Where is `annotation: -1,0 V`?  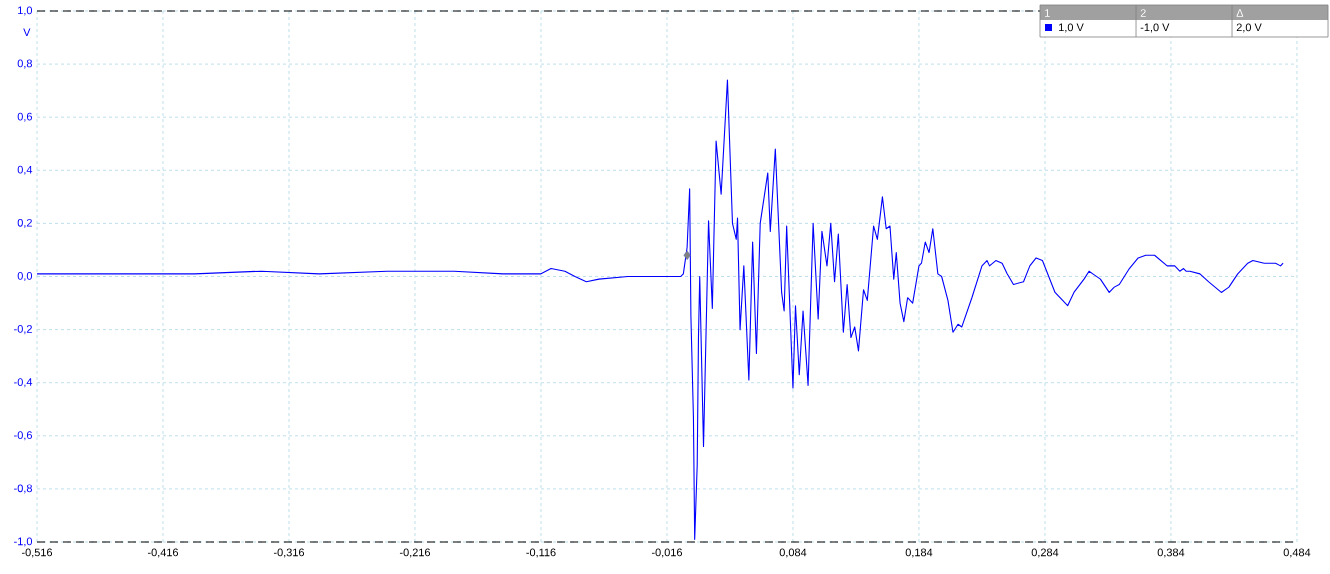 annotation: -1,0 V is located at coordinates (1155, 28).